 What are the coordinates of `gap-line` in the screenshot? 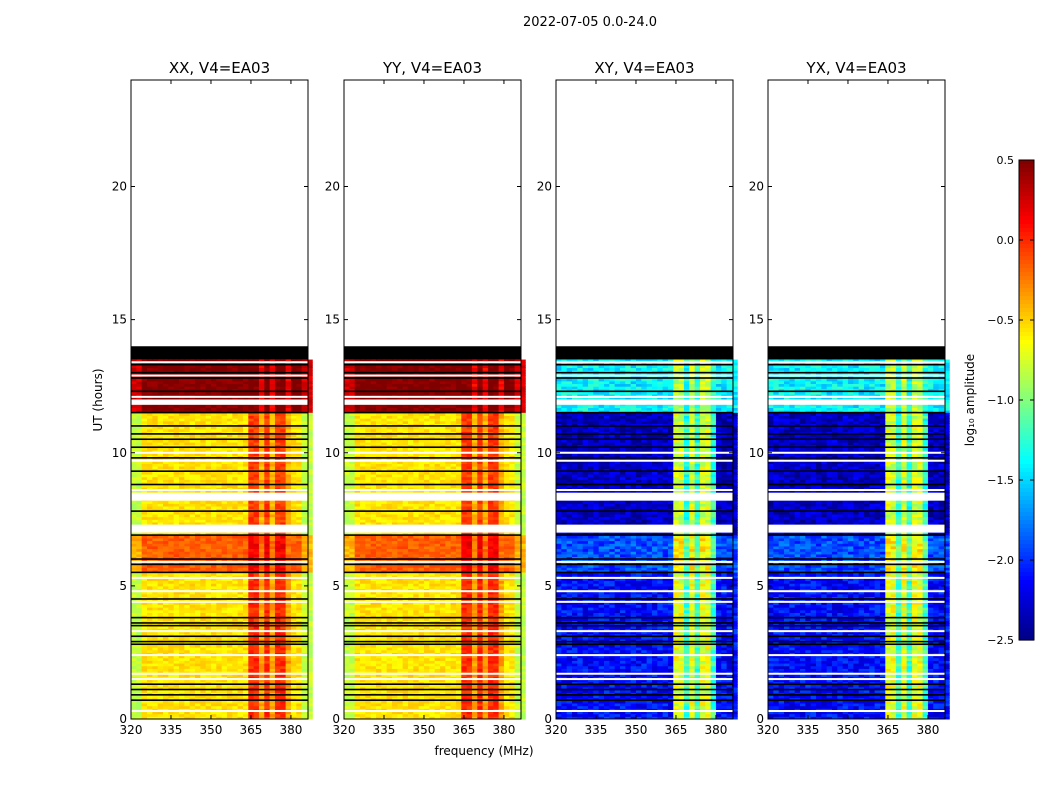 It's located at (219, 452).